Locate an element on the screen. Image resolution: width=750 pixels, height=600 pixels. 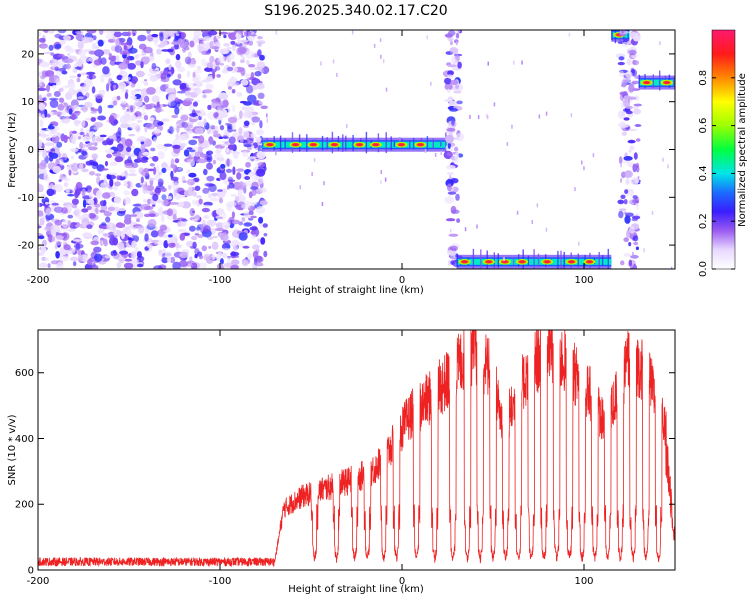
spectrum-region-noise is located at coordinates (628, 149).